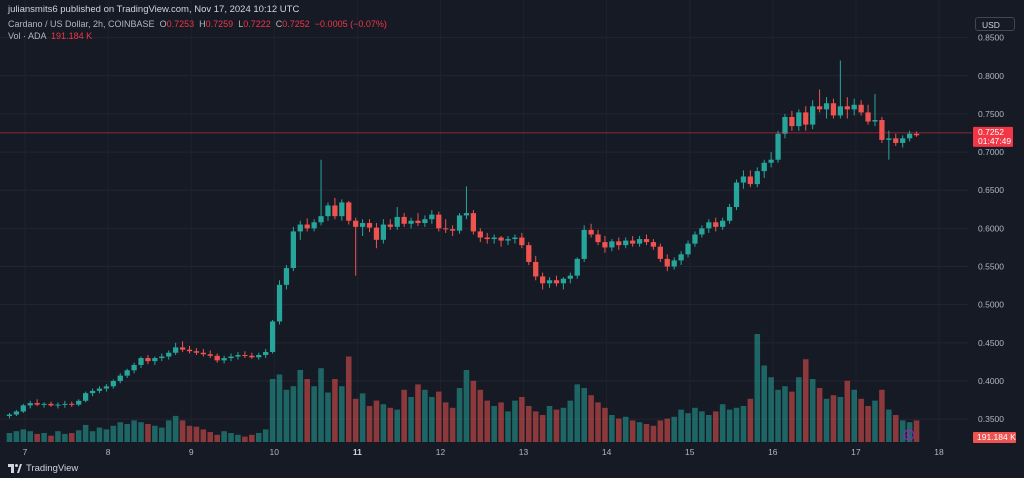  What do you see at coordinates (690, 452) in the screenshot?
I see `time-tick-label: 15` at bounding box center [690, 452].